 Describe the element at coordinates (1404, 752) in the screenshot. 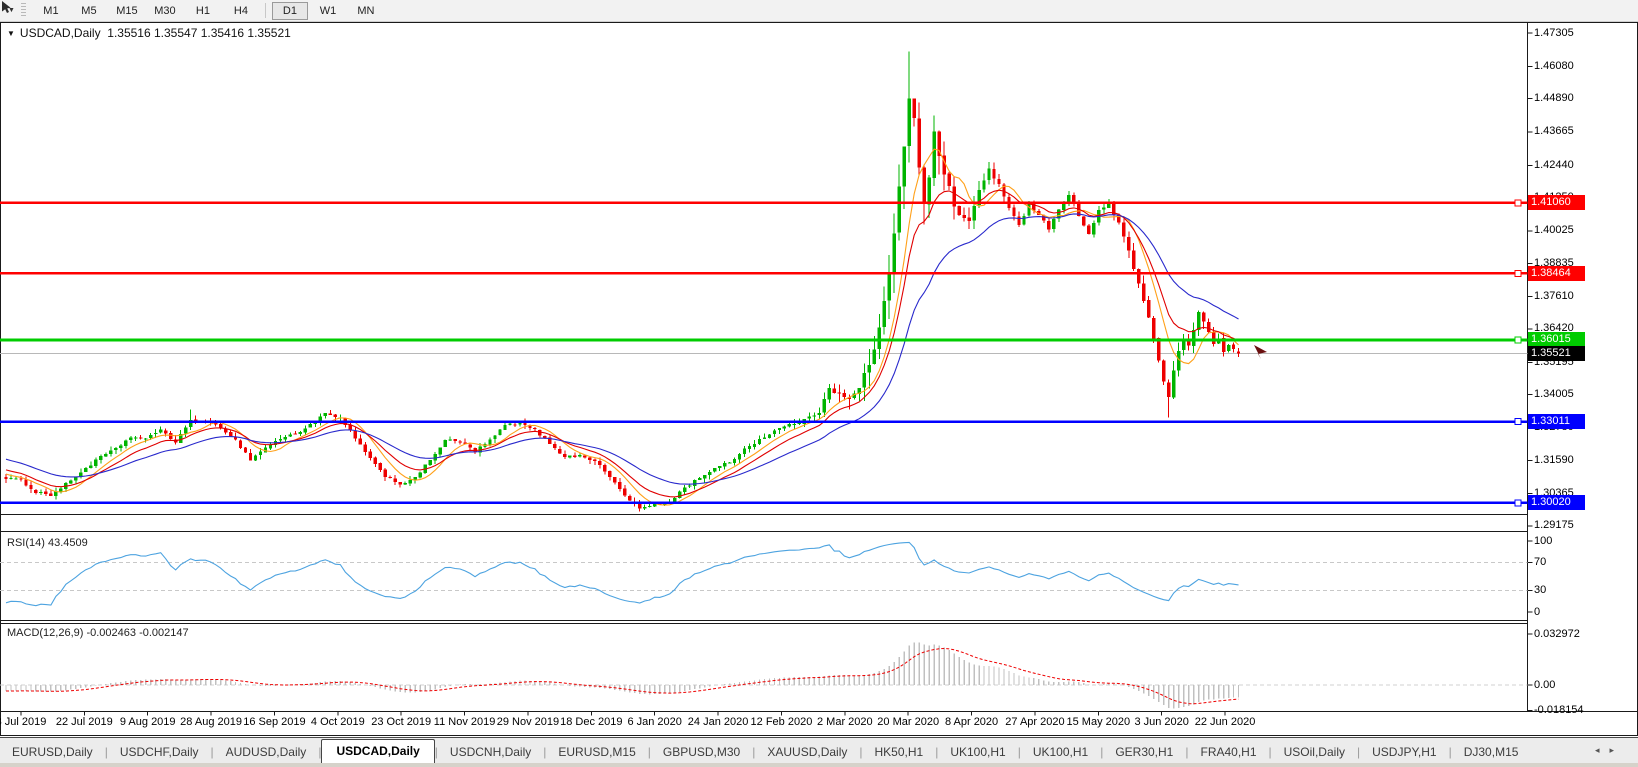

I see `tab-usdjpy-h1: USDJPY,H1` at that location.